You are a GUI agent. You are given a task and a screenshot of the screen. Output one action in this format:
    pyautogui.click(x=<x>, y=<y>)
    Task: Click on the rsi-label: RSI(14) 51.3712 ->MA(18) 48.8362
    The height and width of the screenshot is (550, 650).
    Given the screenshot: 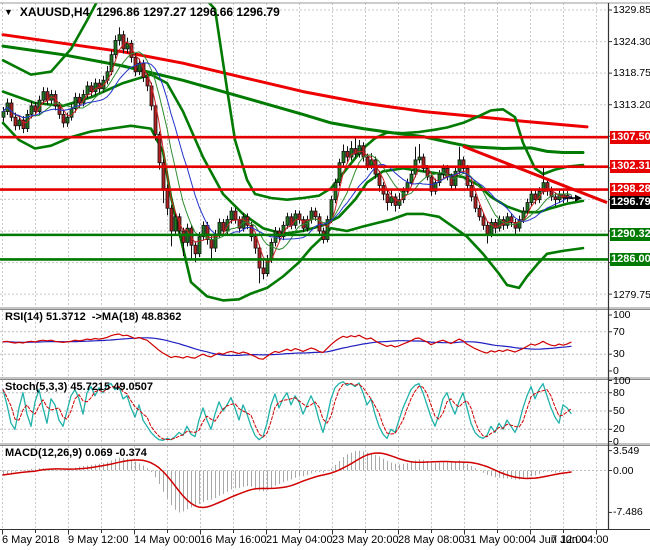 What is the action you would take?
    pyautogui.click(x=93, y=317)
    